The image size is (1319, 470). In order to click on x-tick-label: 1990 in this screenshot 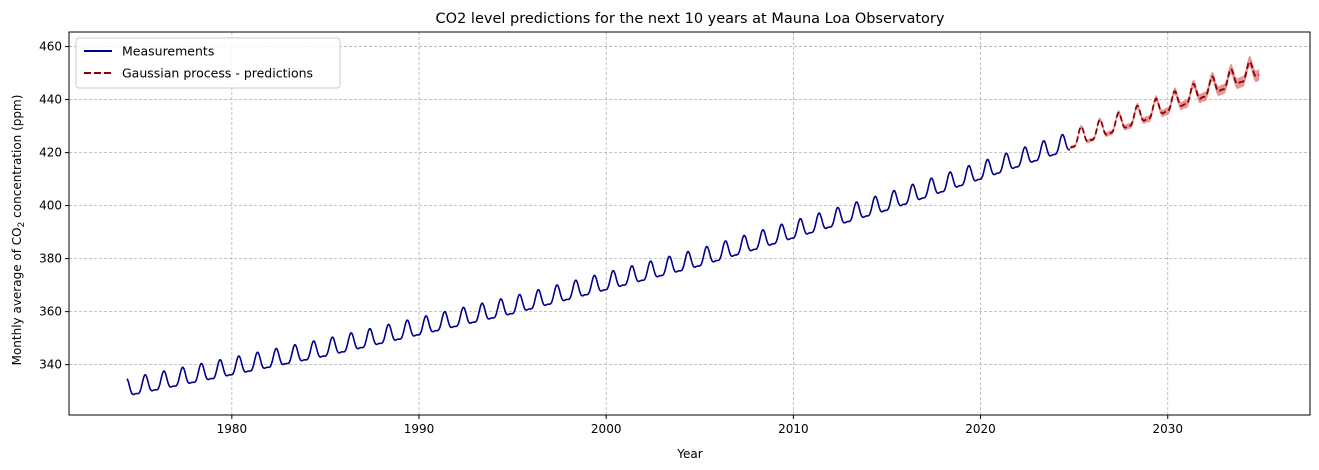, I will do `click(419, 429)`.